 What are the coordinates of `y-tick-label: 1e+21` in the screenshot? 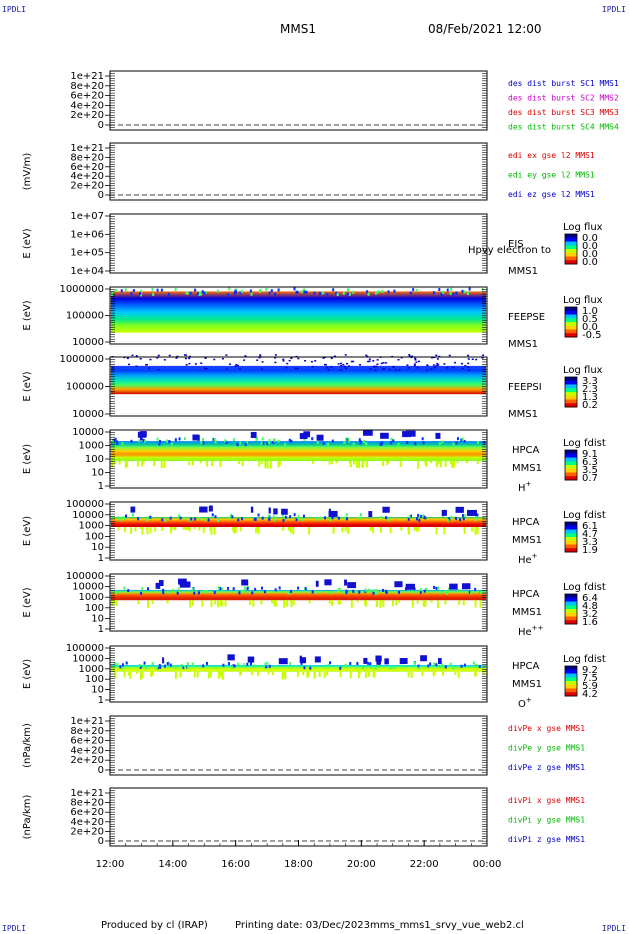 It's located at (87, 721).